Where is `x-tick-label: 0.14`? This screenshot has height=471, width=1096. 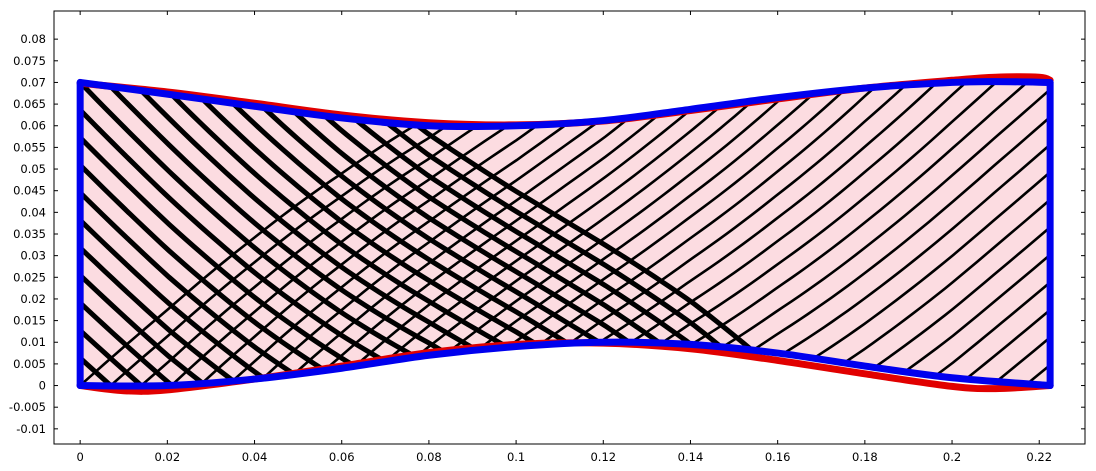 x-tick-label: 0.14 is located at coordinates (691, 457).